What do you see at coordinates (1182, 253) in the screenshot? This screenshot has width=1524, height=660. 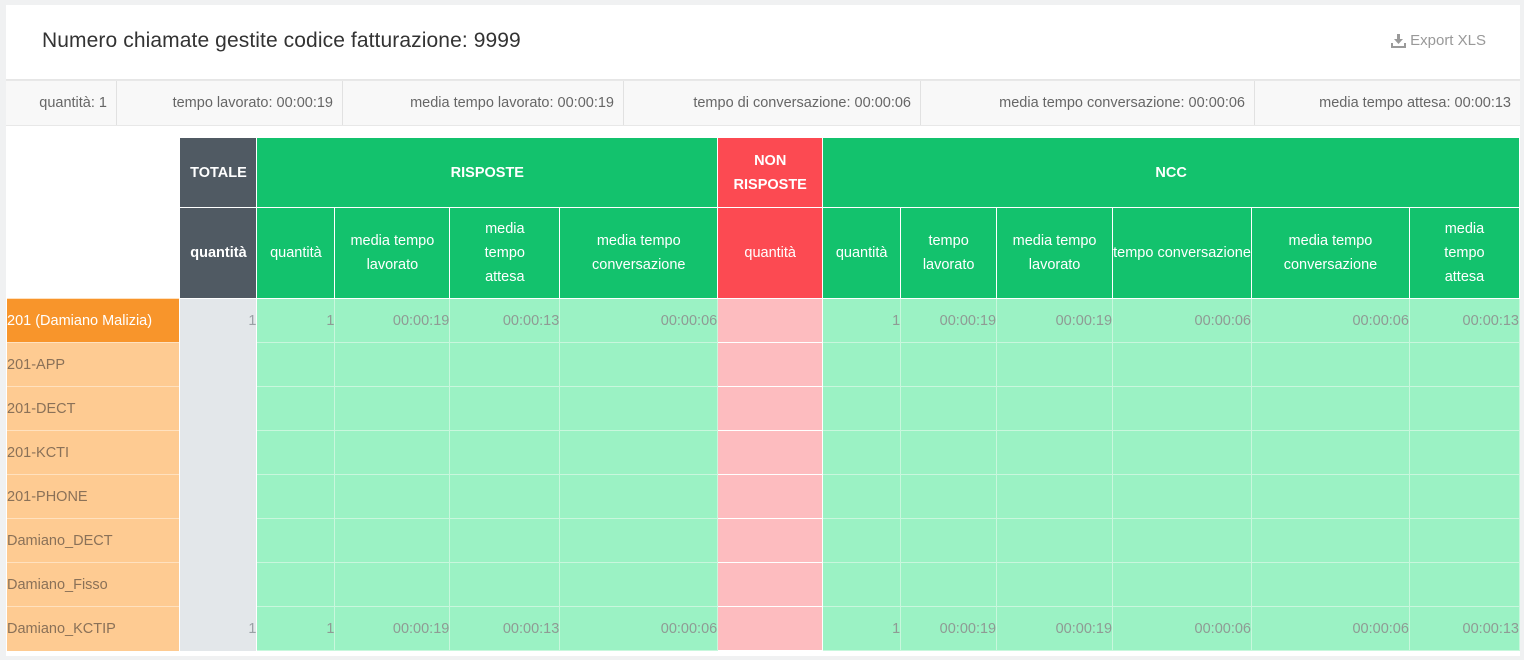 I see `col-ncc-tempo-conversazione: tempo conversazione` at bounding box center [1182, 253].